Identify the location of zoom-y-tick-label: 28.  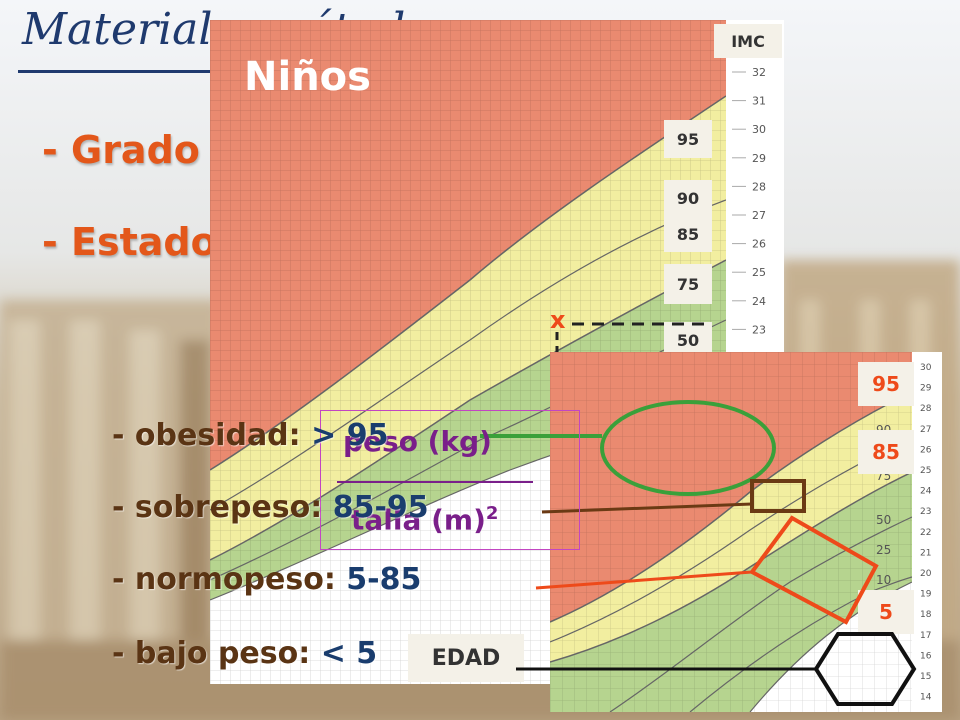
(926, 409).